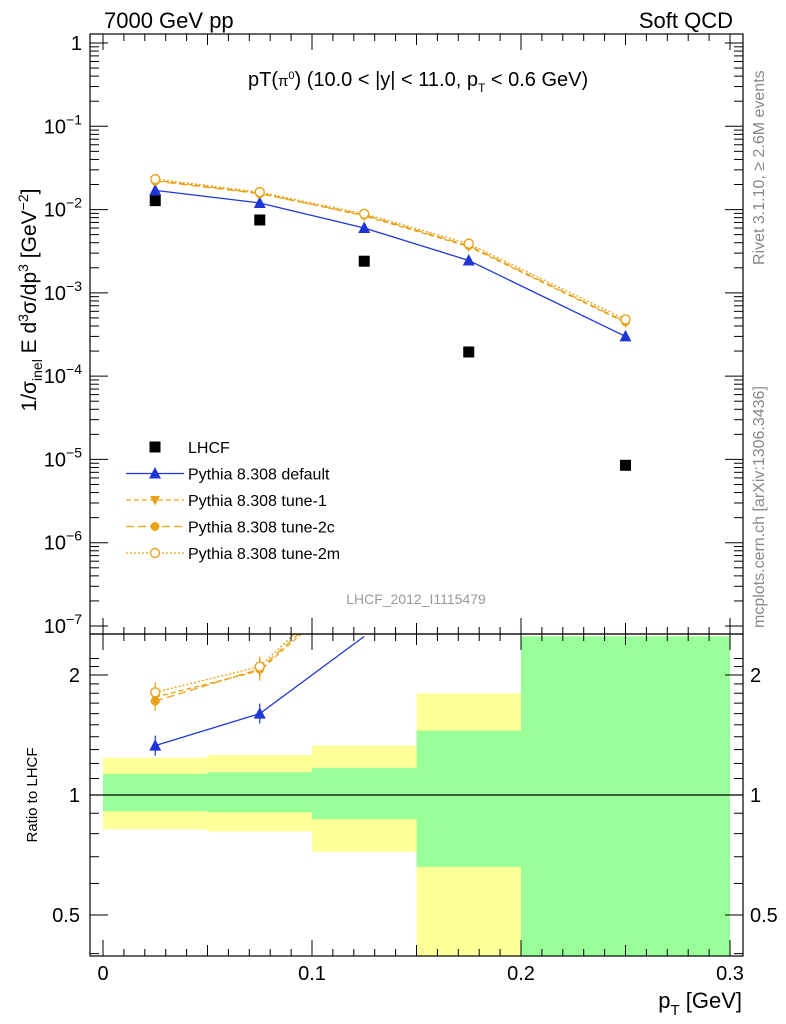 Image resolution: width=786 pixels, height=1024 pixels. Describe the element at coordinates (261, 528) in the screenshot. I see `legend-label: Pythia 8.308 tune-2c` at that location.